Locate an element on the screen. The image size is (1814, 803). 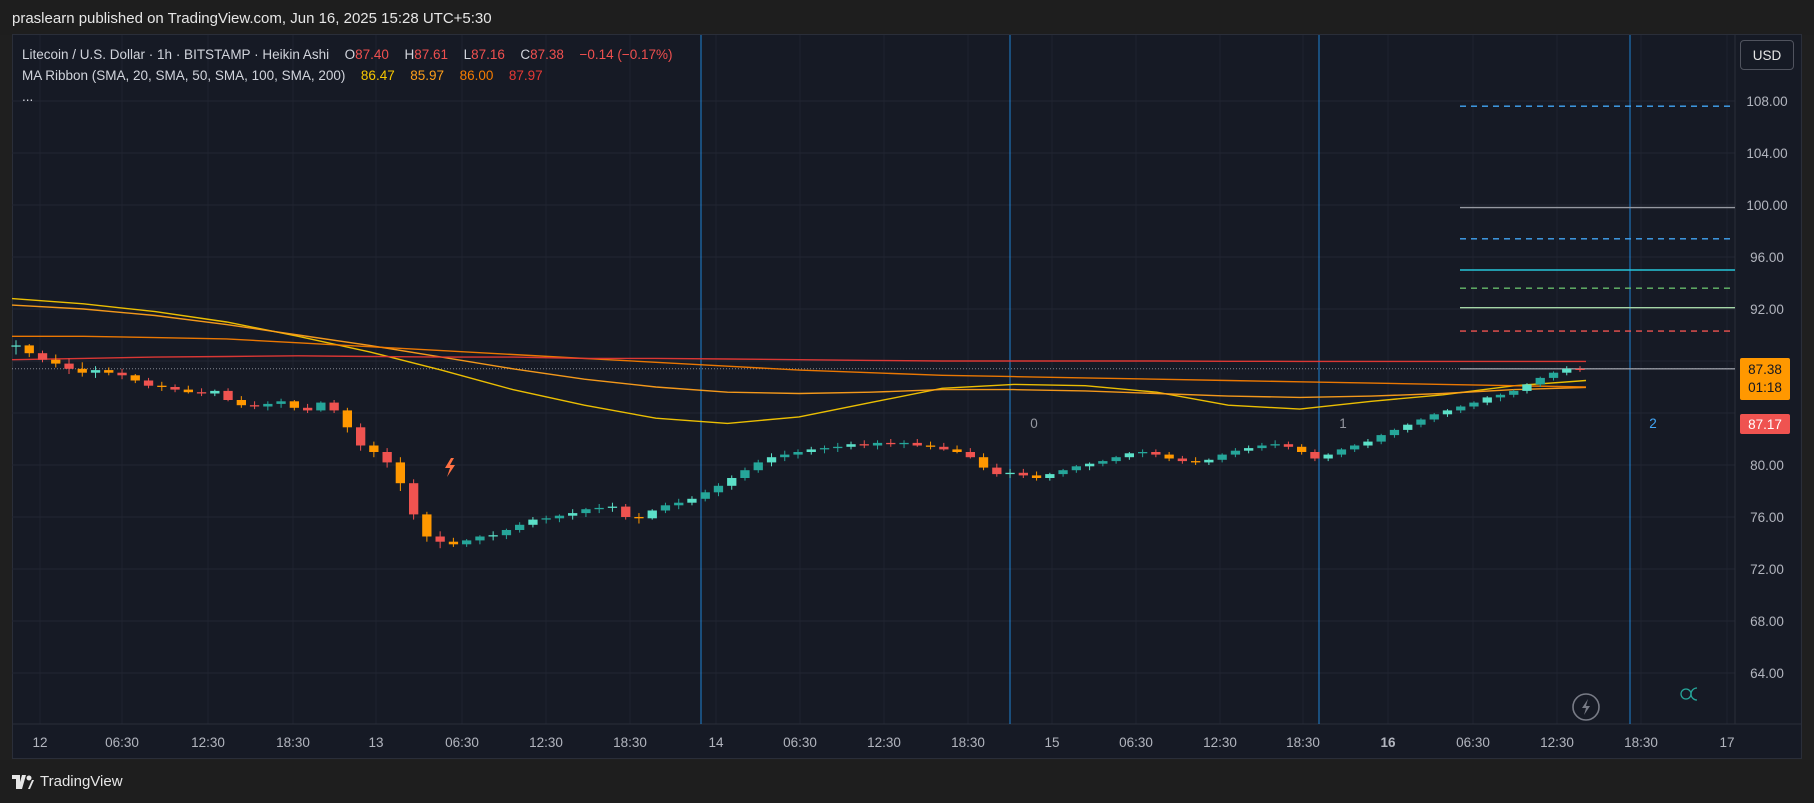
price-axis-label: 80.00 is located at coordinates (1767, 465).